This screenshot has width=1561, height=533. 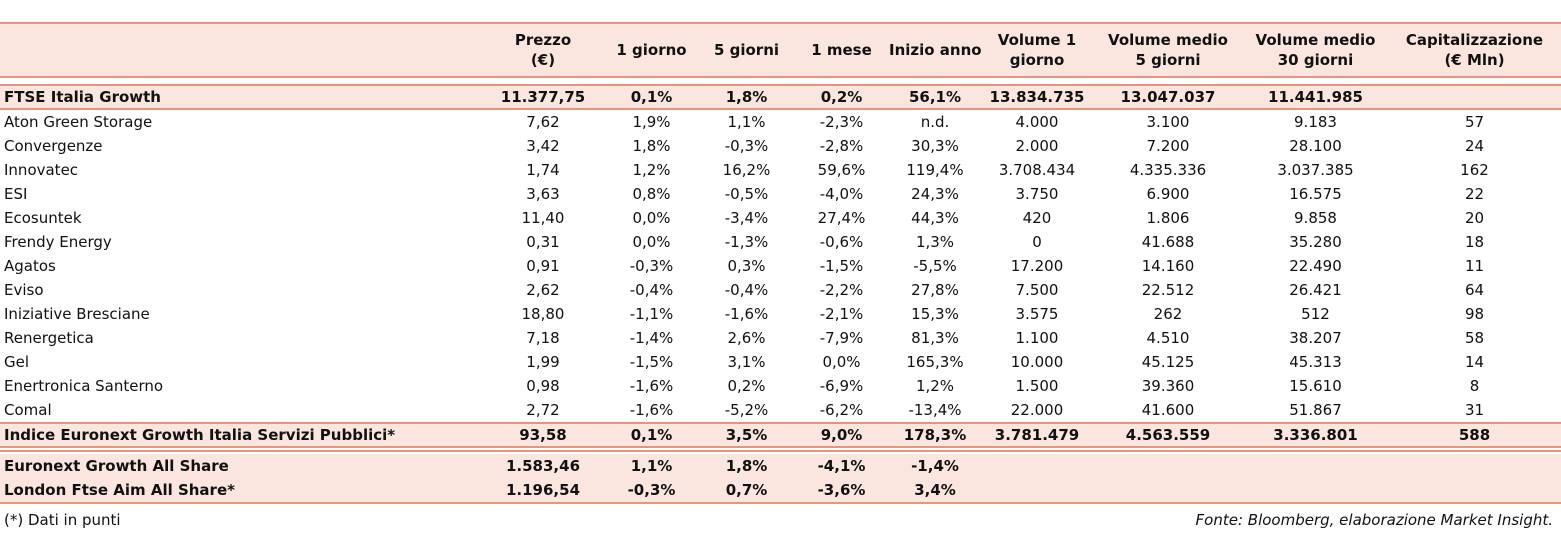 I want to click on cell-v5: 4.510, so click(x=1168, y=338).